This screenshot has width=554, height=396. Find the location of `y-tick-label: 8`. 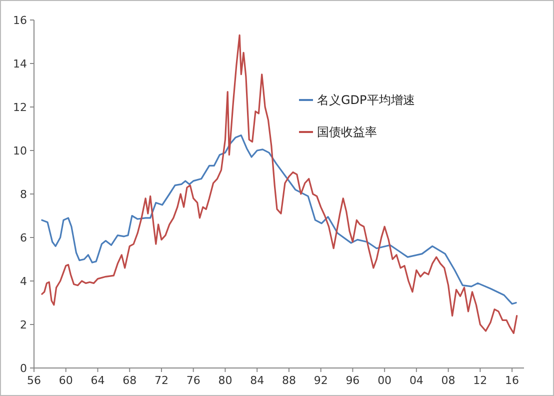

y-tick-label: 8 is located at coordinates (23, 194).